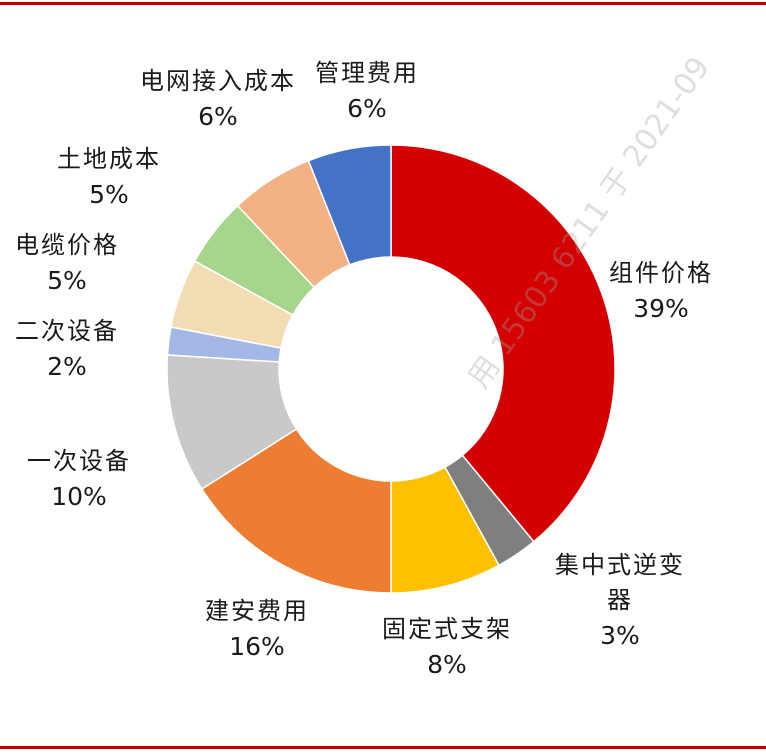 This screenshot has width=766, height=754. Describe the element at coordinates (383, 3) in the screenshot. I see `top-rule` at that location.